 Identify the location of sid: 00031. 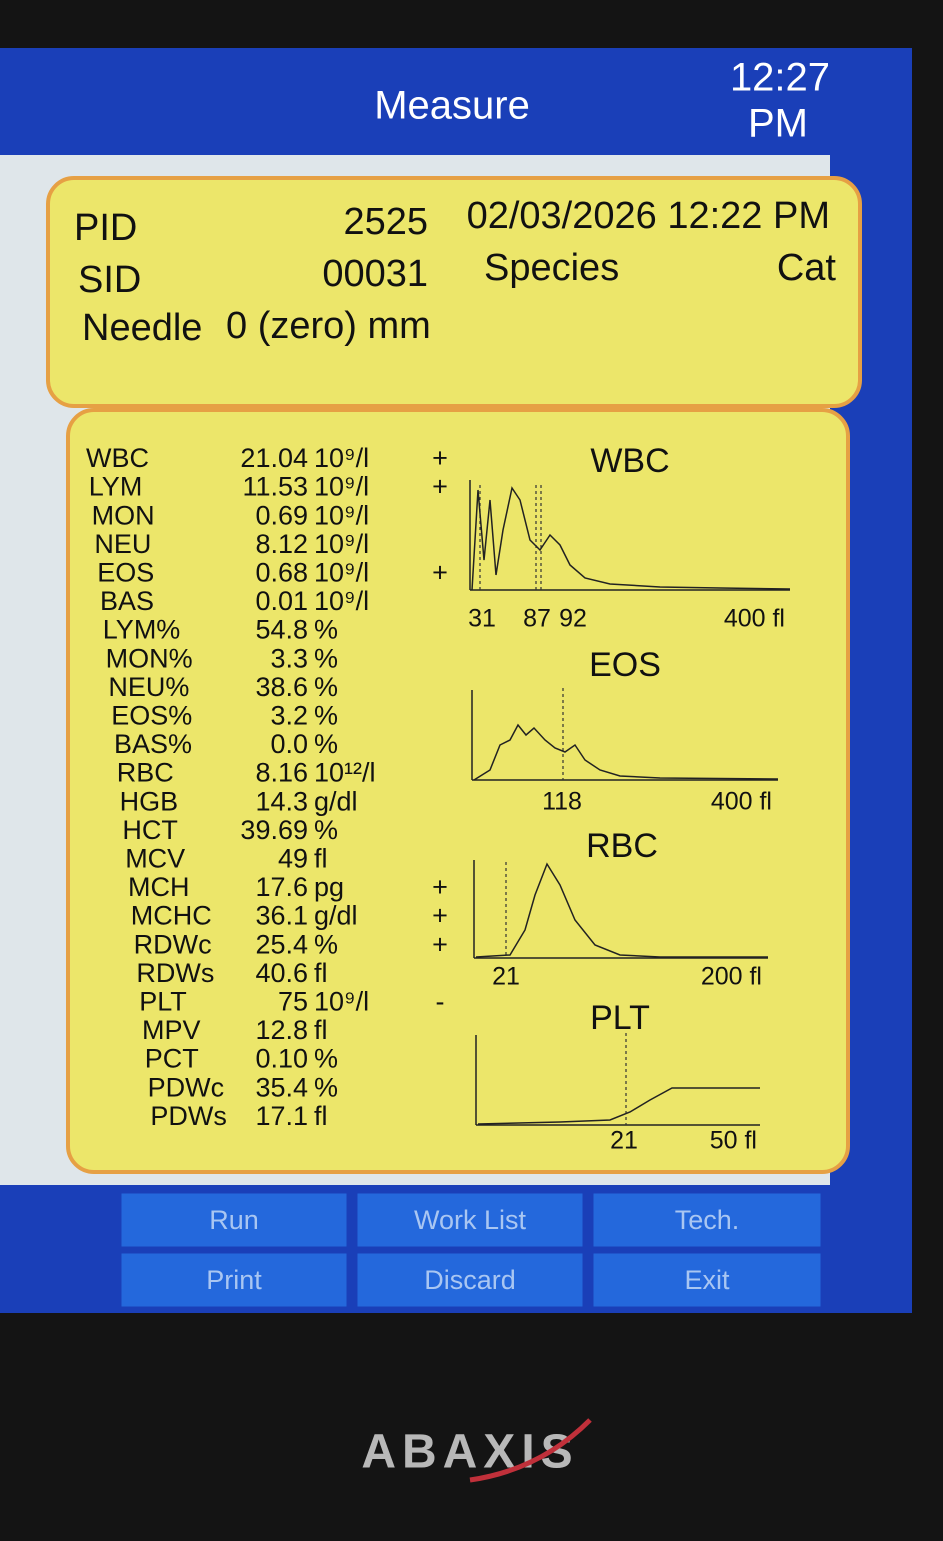
(375, 274).